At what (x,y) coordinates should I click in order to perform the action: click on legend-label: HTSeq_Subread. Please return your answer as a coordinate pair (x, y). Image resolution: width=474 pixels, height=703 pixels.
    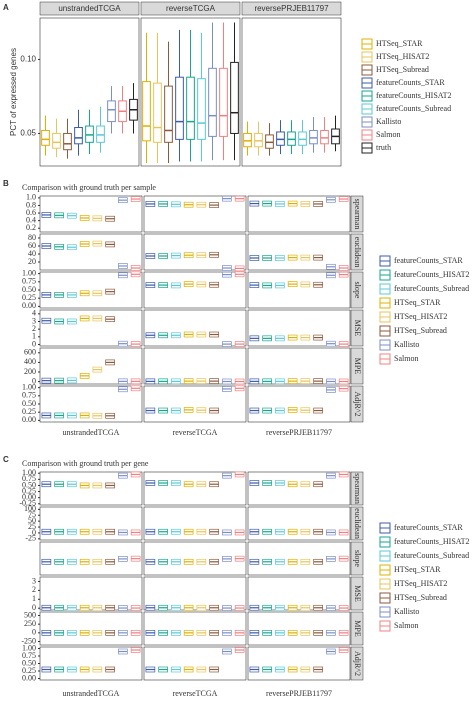
    Looking at the image, I should click on (402, 69).